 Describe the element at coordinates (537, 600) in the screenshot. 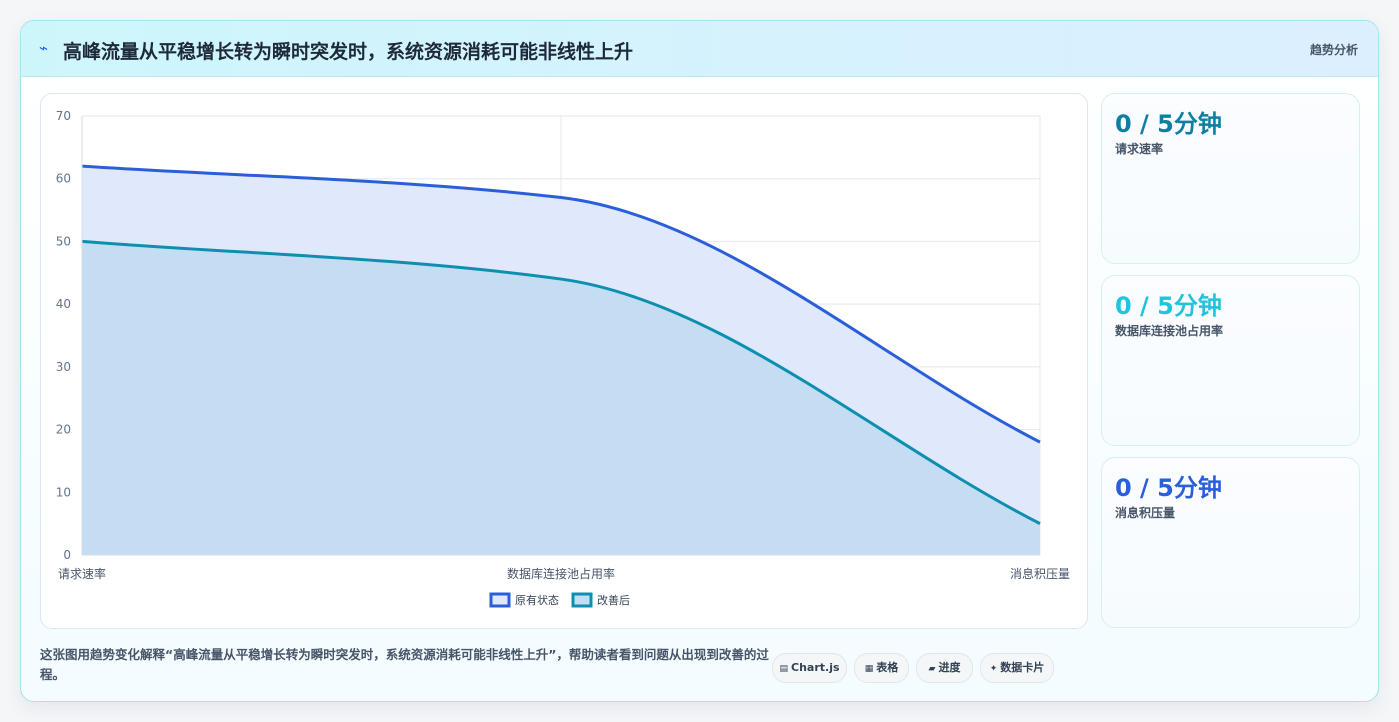

I see `legend-label-0: 原有状态` at that location.